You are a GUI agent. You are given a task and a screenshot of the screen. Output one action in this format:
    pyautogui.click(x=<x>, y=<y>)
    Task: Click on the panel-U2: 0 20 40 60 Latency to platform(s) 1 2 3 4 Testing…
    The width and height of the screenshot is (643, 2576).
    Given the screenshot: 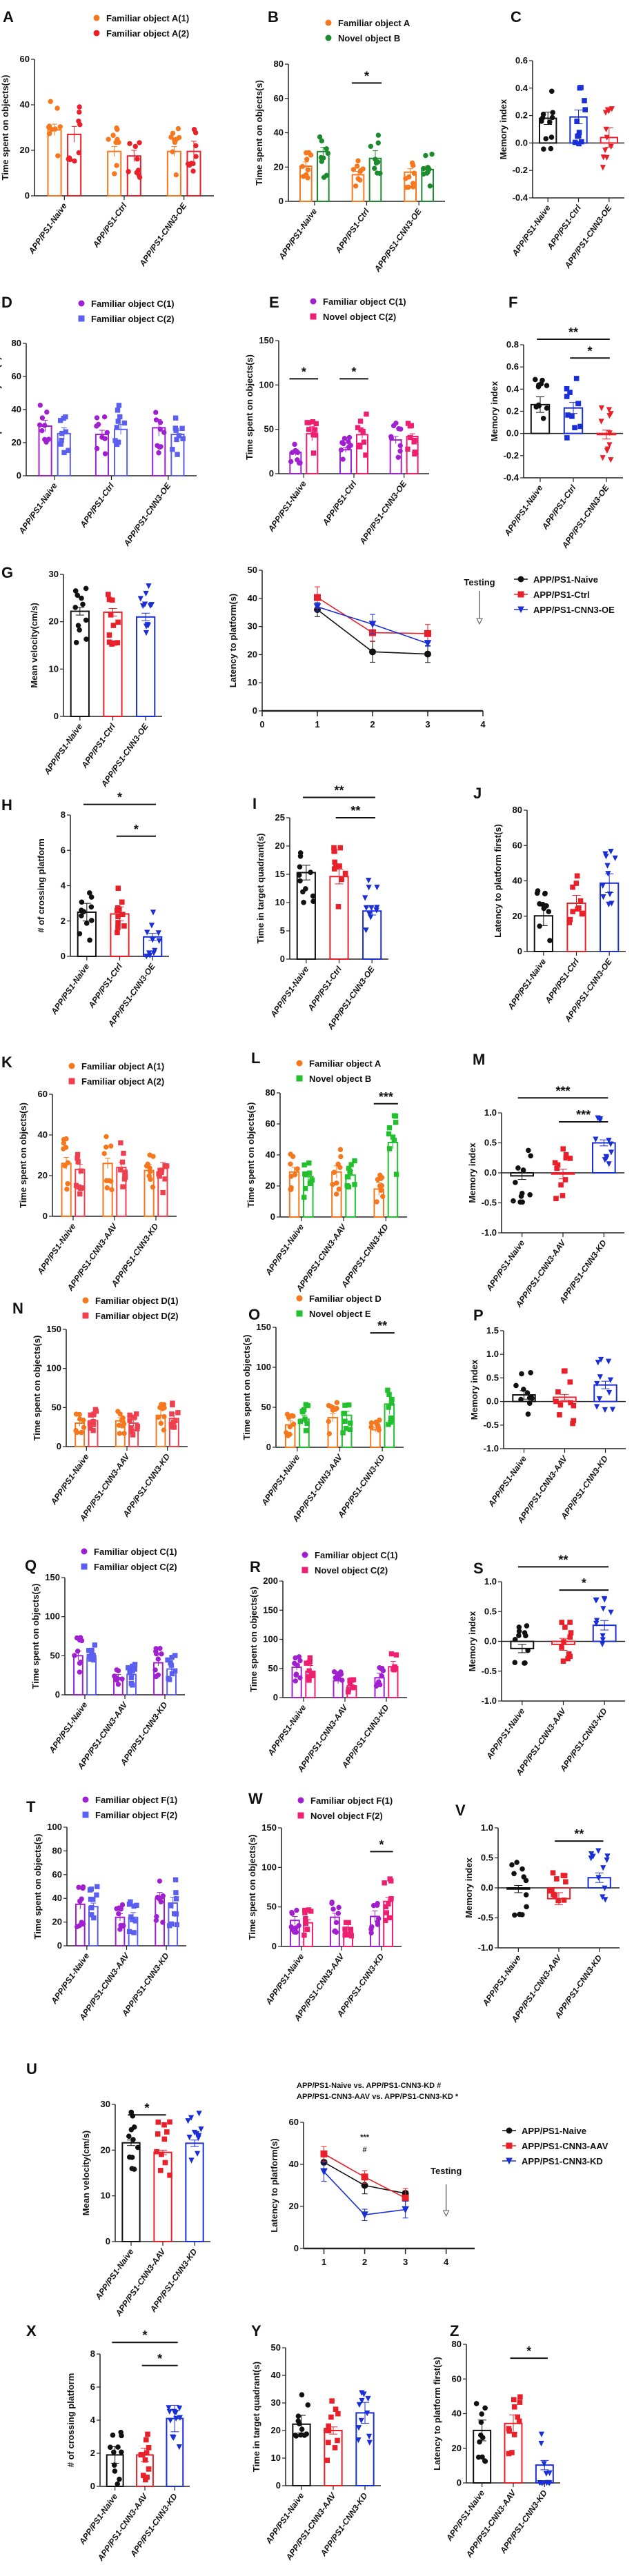 What is the action you would take?
    pyautogui.click(x=439, y=2174)
    